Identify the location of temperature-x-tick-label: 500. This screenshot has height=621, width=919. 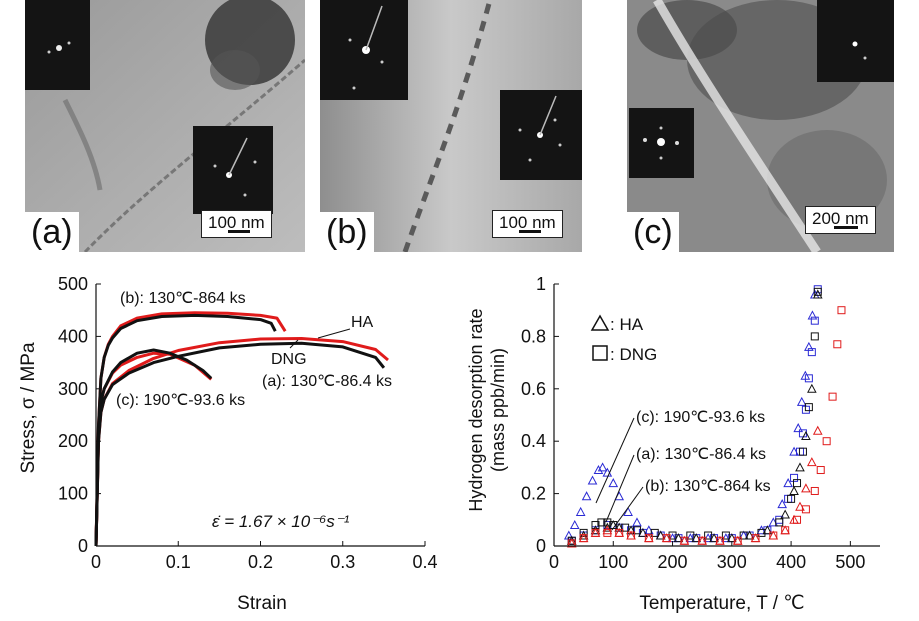
(850, 562).